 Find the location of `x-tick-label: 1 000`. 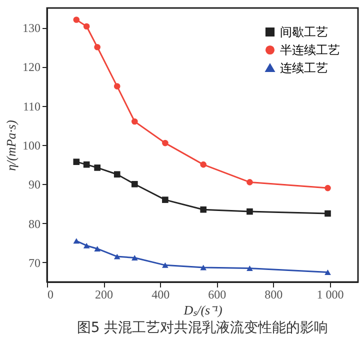

x-tick-label: 1 000 is located at coordinates (330, 295).